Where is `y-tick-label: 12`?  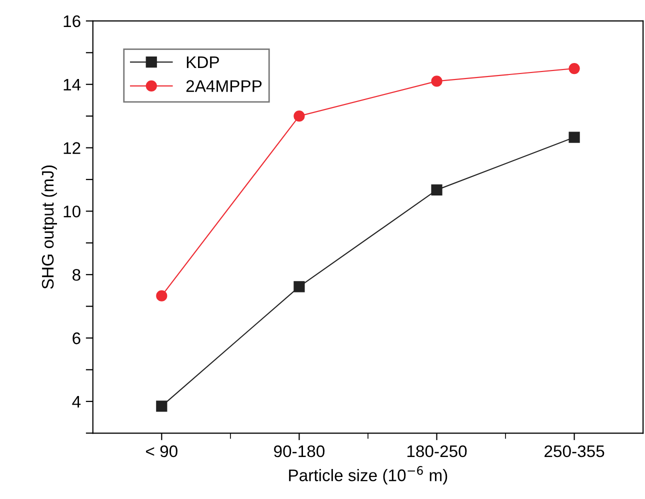 y-tick-label: 12 is located at coordinates (72, 148).